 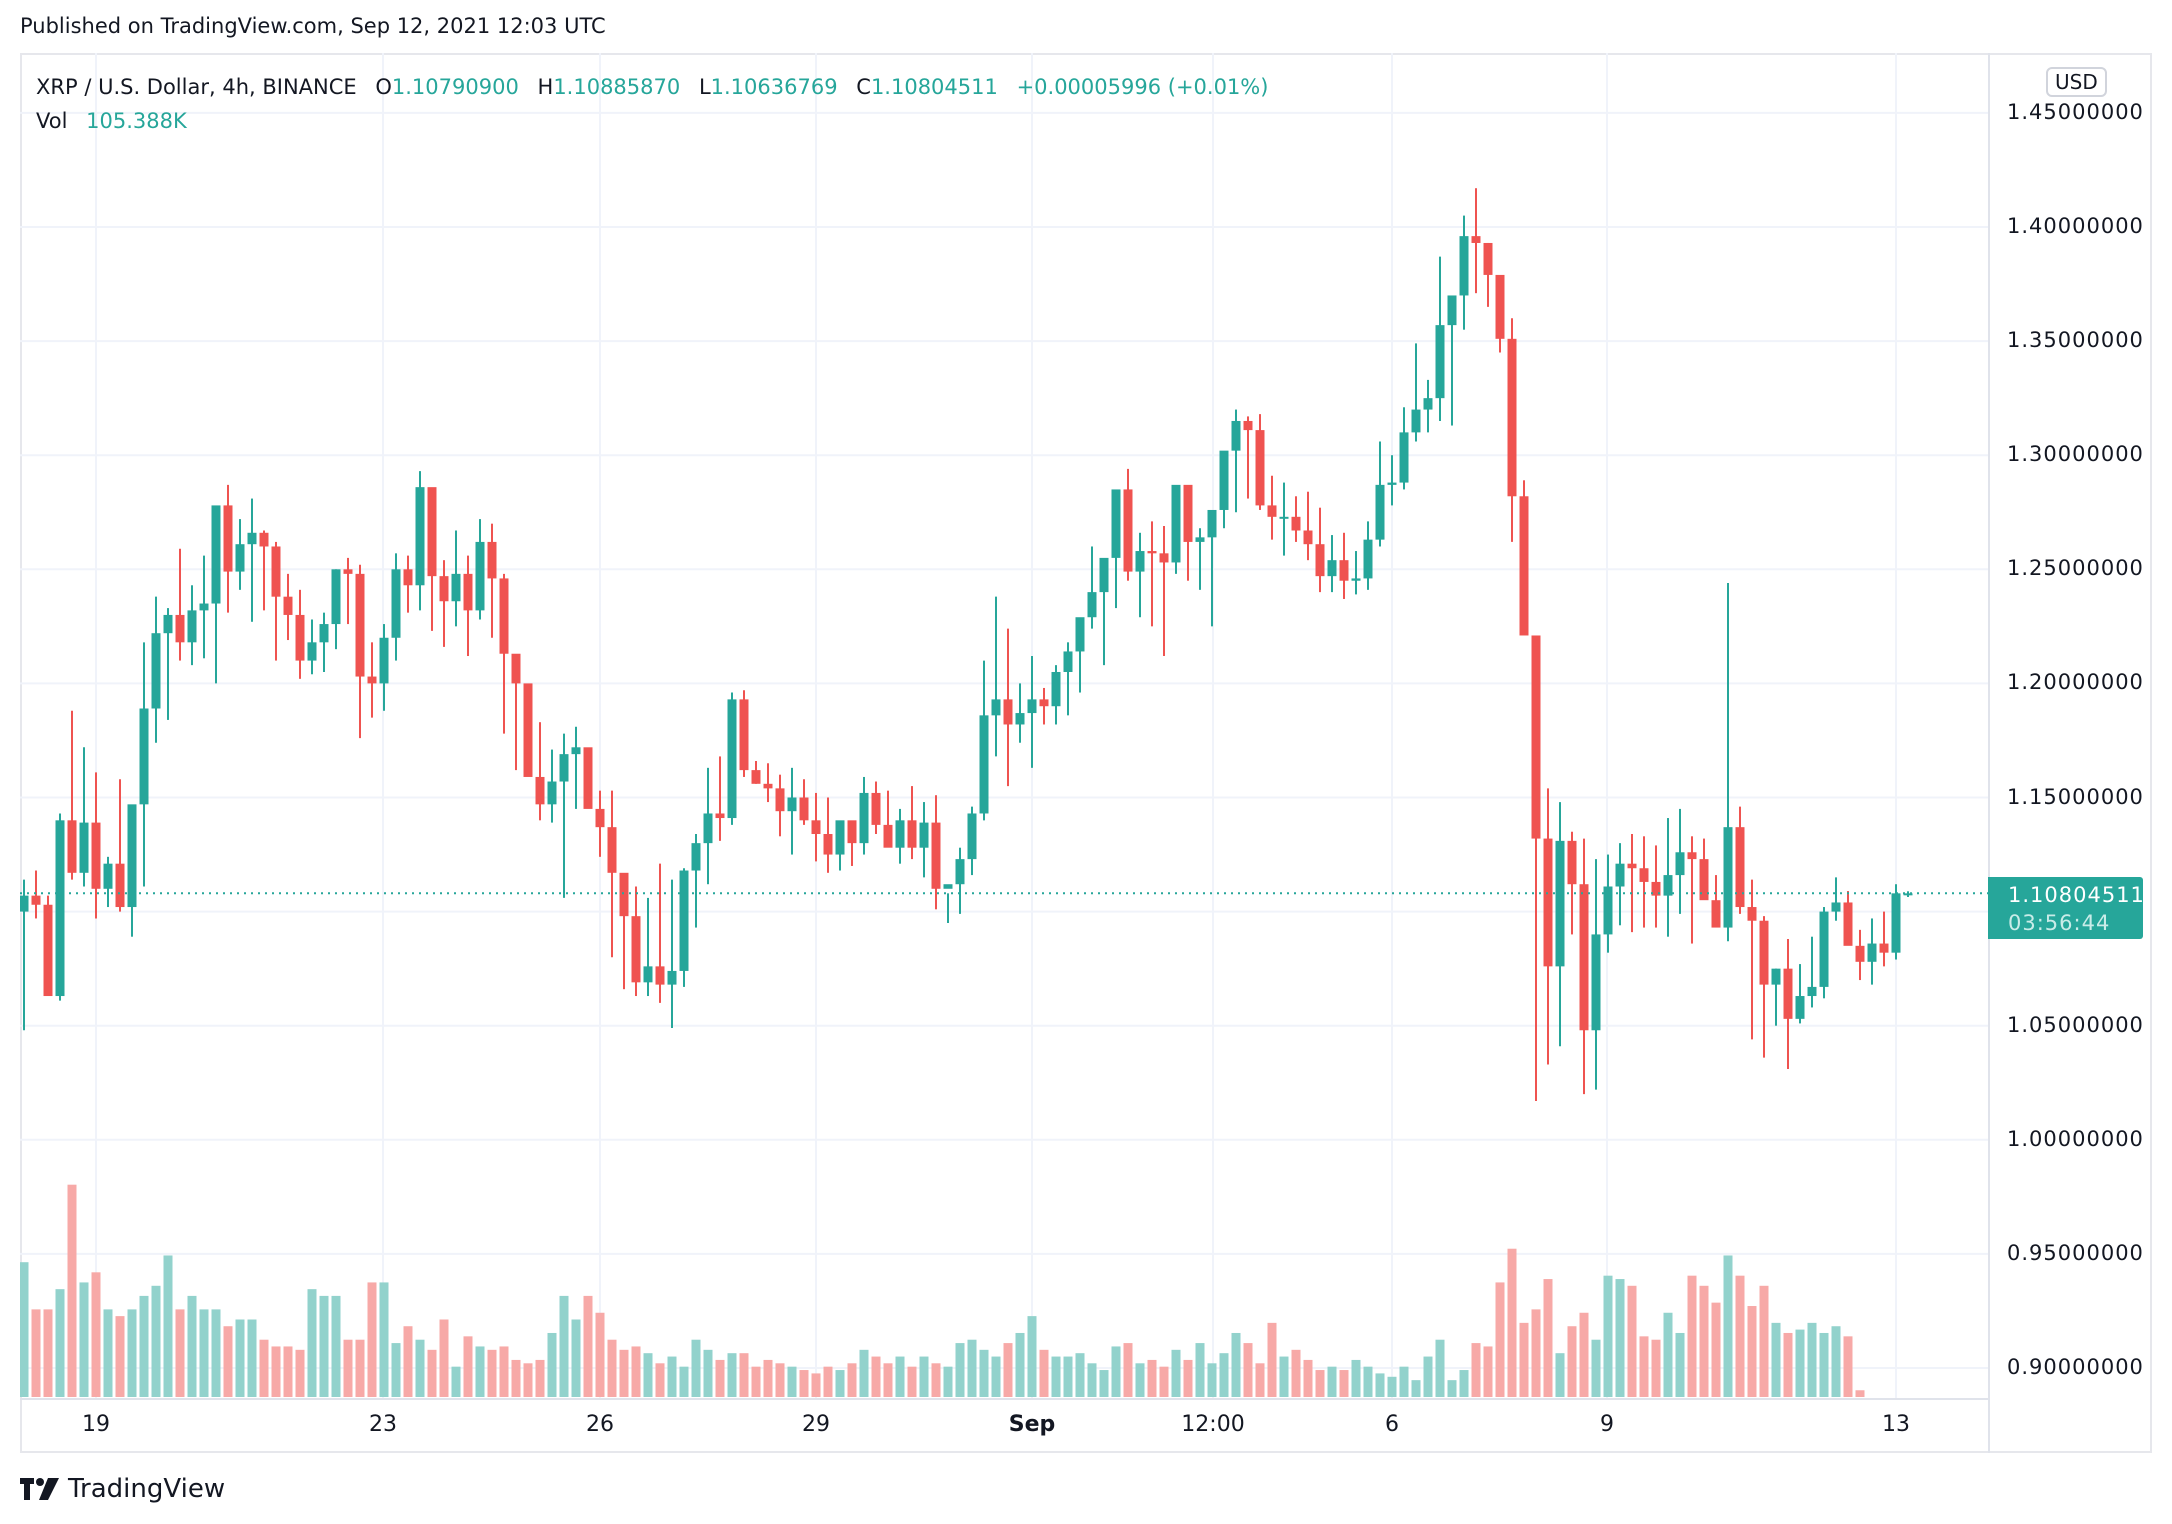 What do you see at coordinates (600, 1424) in the screenshot?
I see `time-tick-label: 26` at bounding box center [600, 1424].